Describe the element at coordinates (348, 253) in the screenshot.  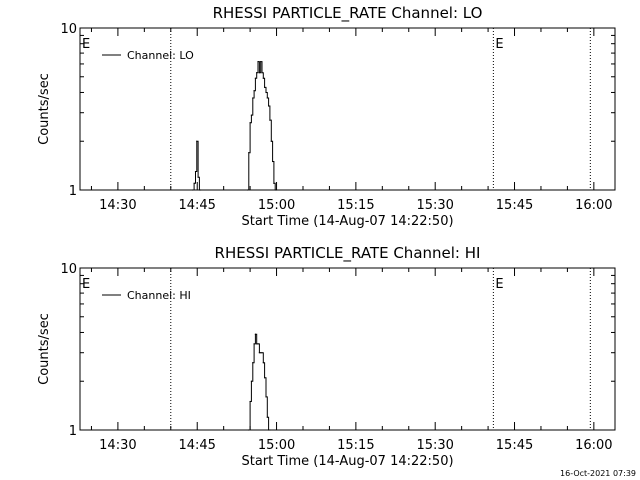
I see `chart-title: RHESSI PARTICLE_RATE Channel: HI` at that location.